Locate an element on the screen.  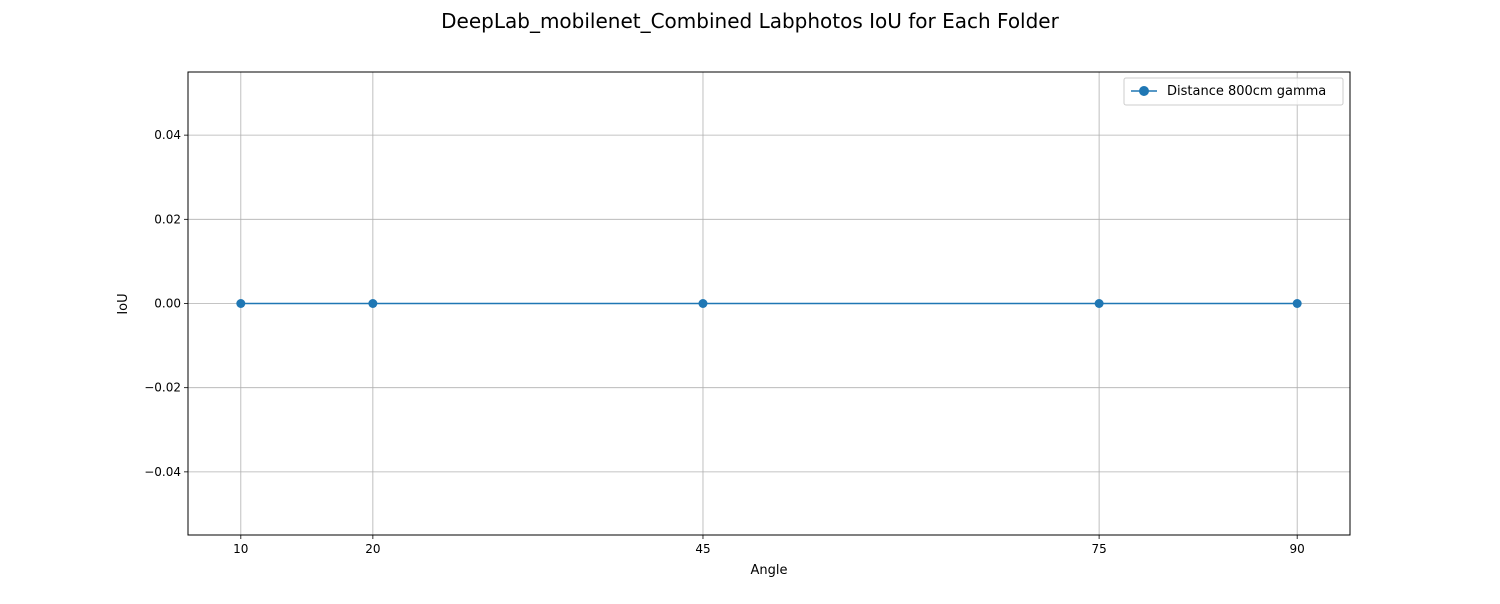
legend-label: Distance 800cm gamma is located at coordinates (1246, 91).